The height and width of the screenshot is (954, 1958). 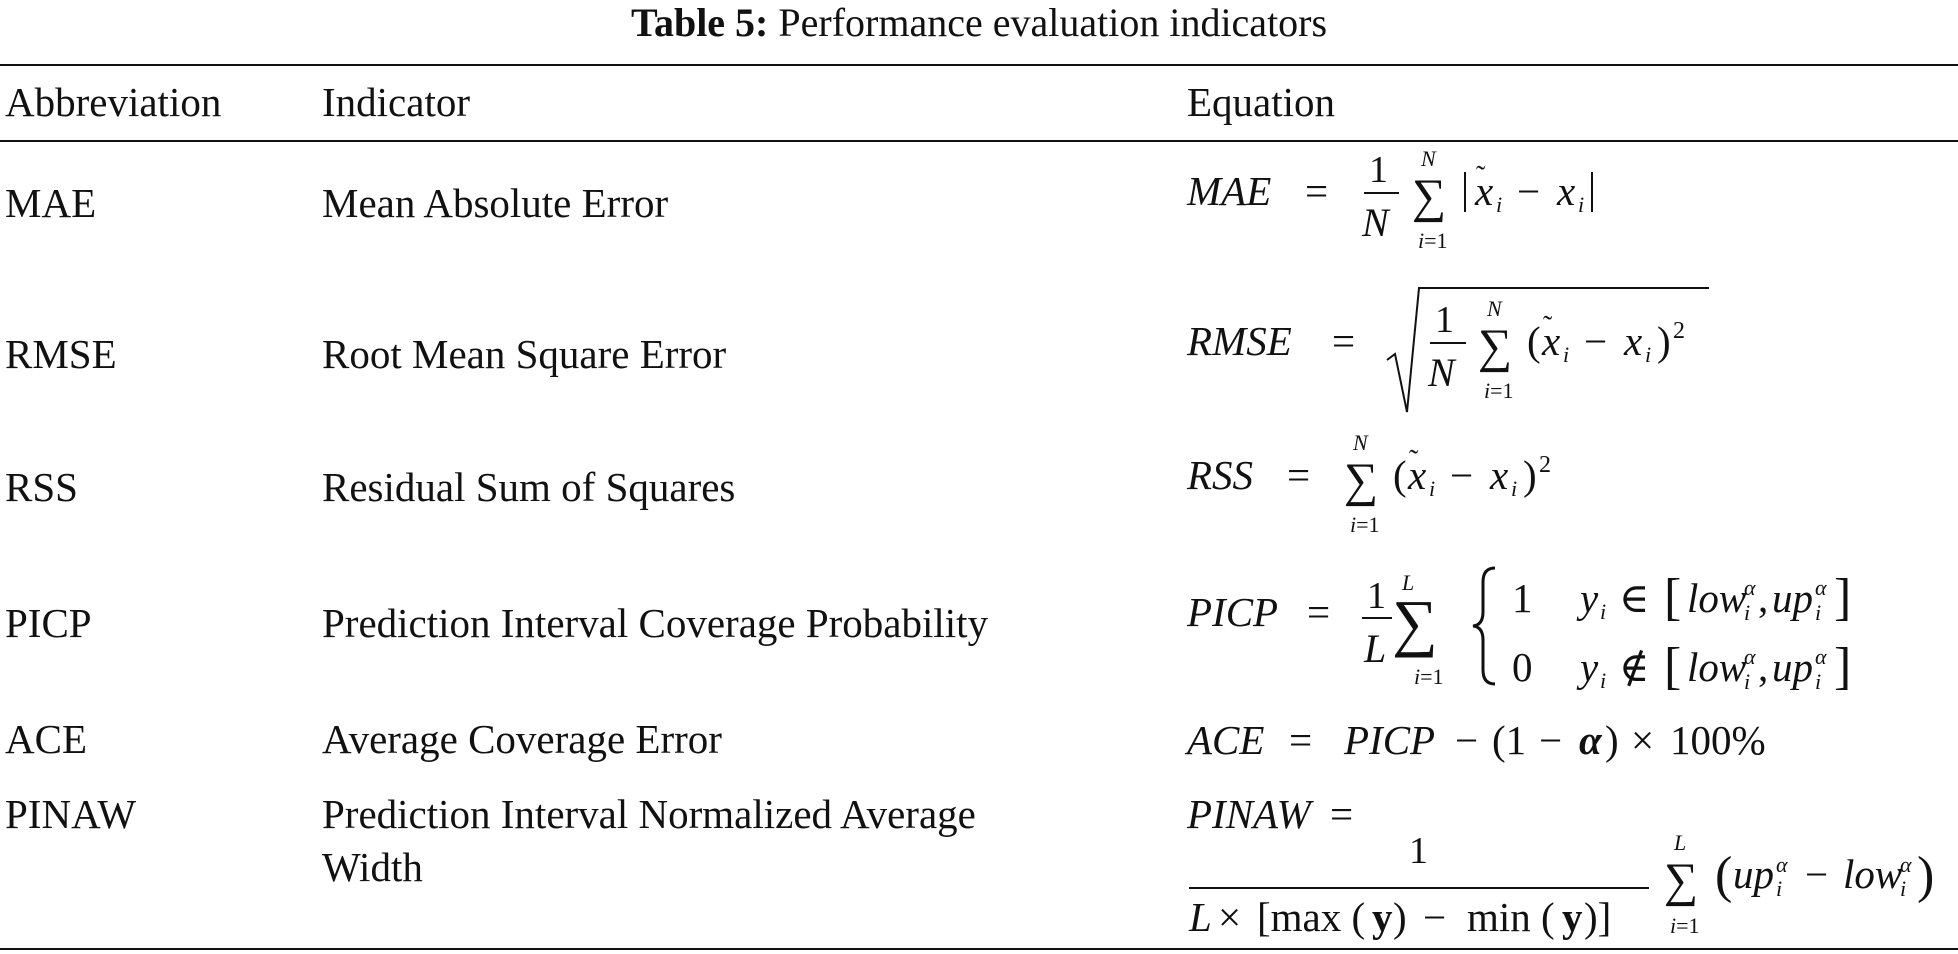 I want to click on svg-text: MAE, so click(x=1228, y=191).